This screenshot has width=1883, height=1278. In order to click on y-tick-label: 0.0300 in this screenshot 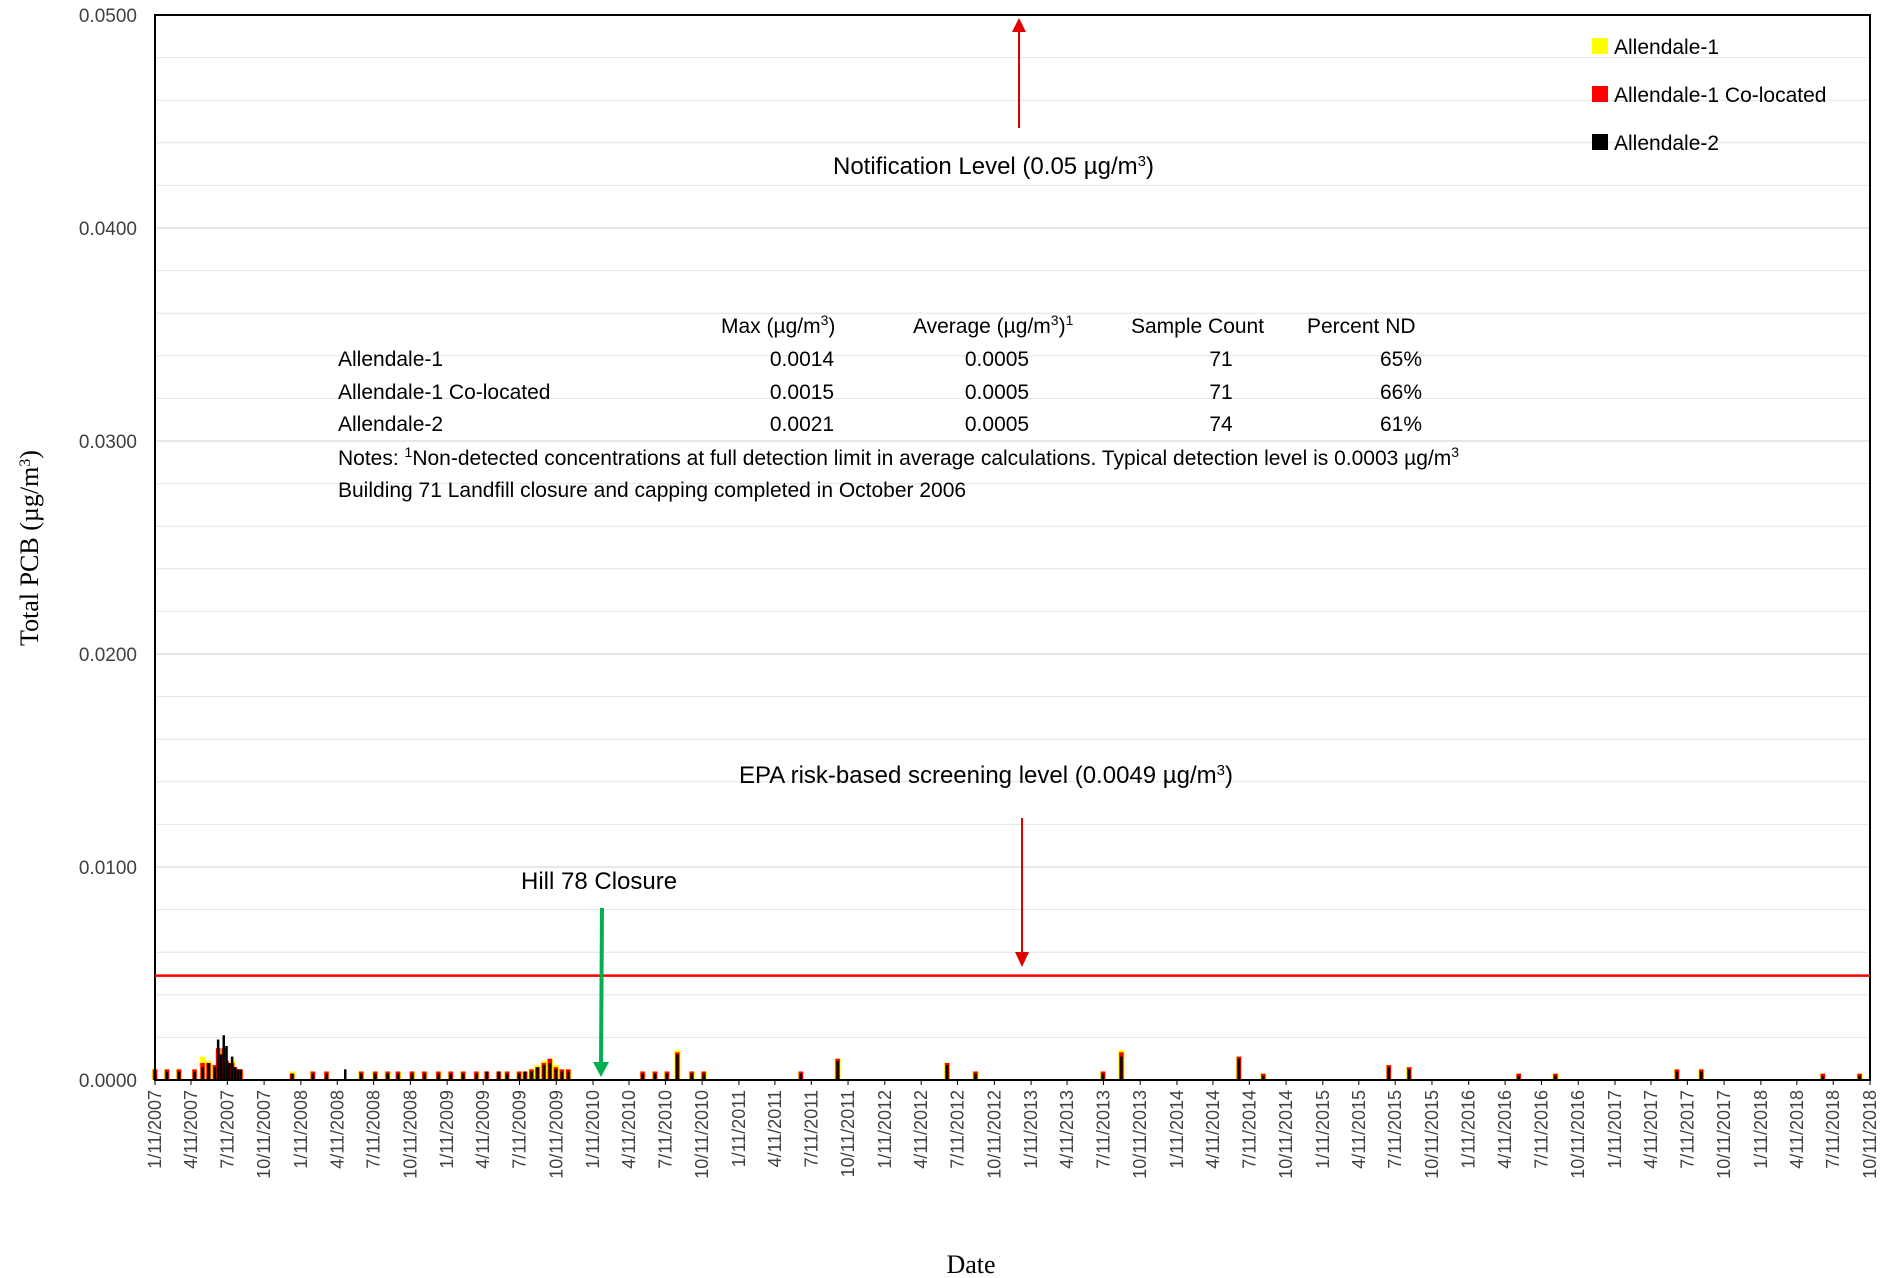, I will do `click(108, 442)`.